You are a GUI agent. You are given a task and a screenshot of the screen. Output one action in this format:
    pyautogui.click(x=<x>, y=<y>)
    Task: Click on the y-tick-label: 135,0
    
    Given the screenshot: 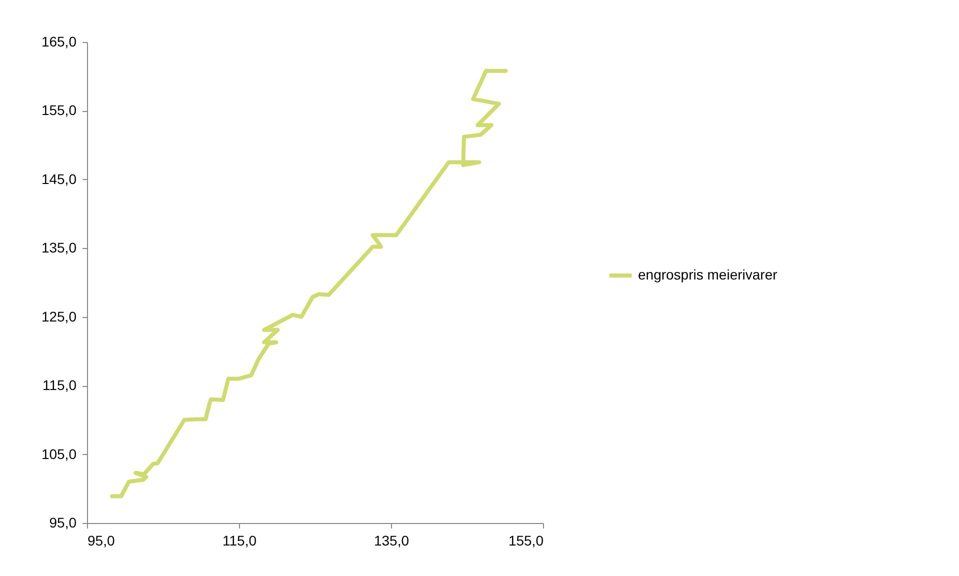 What is the action you would take?
    pyautogui.click(x=59, y=248)
    